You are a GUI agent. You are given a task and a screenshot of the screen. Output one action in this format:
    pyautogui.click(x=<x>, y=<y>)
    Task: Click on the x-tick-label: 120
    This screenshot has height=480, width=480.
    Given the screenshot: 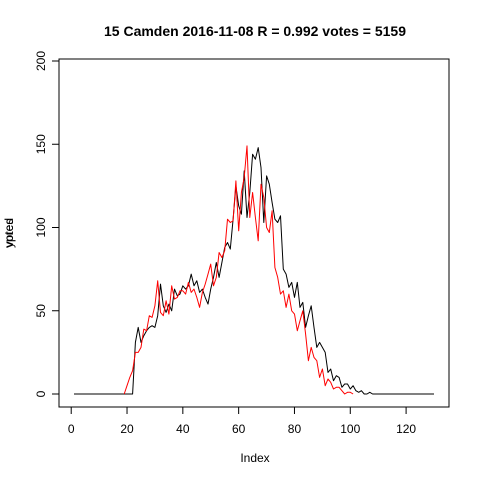 What is the action you would take?
    pyautogui.click(x=406, y=429)
    